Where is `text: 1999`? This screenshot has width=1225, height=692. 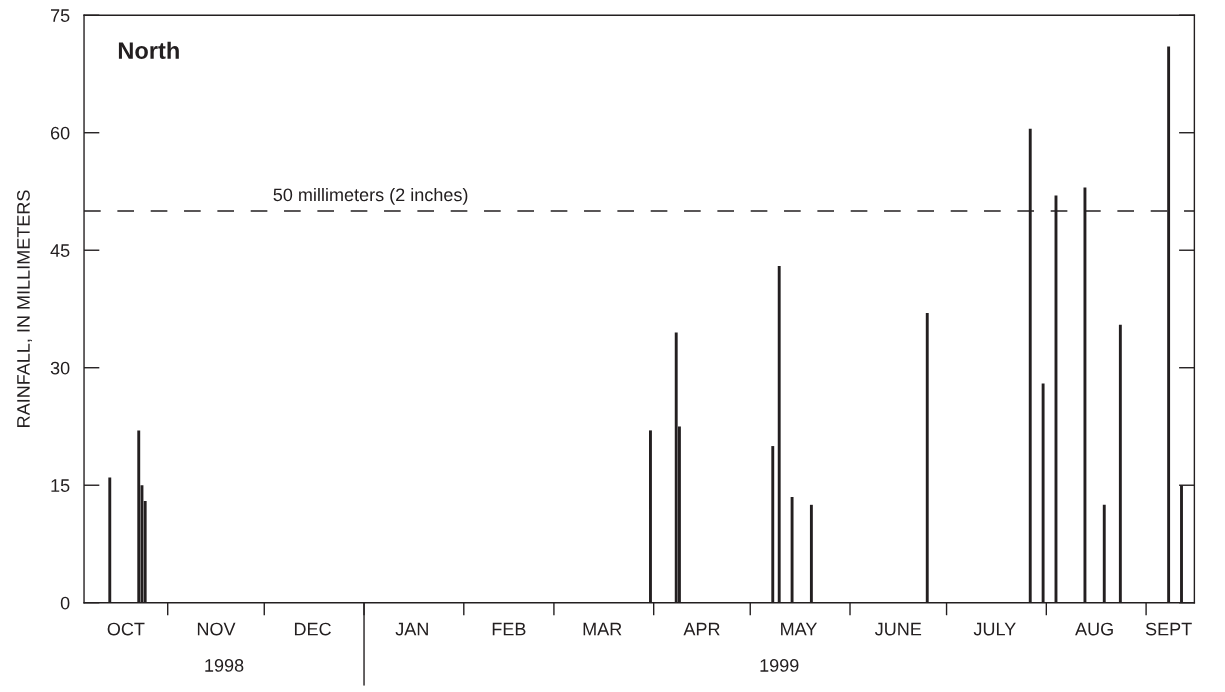
text: 1999 is located at coordinates (779, 665).